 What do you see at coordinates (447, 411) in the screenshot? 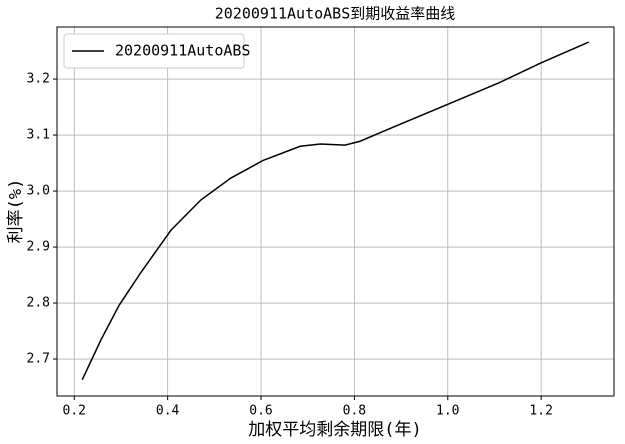
I see `x-tick-label: 1.0` at bounding box center [447, 411].